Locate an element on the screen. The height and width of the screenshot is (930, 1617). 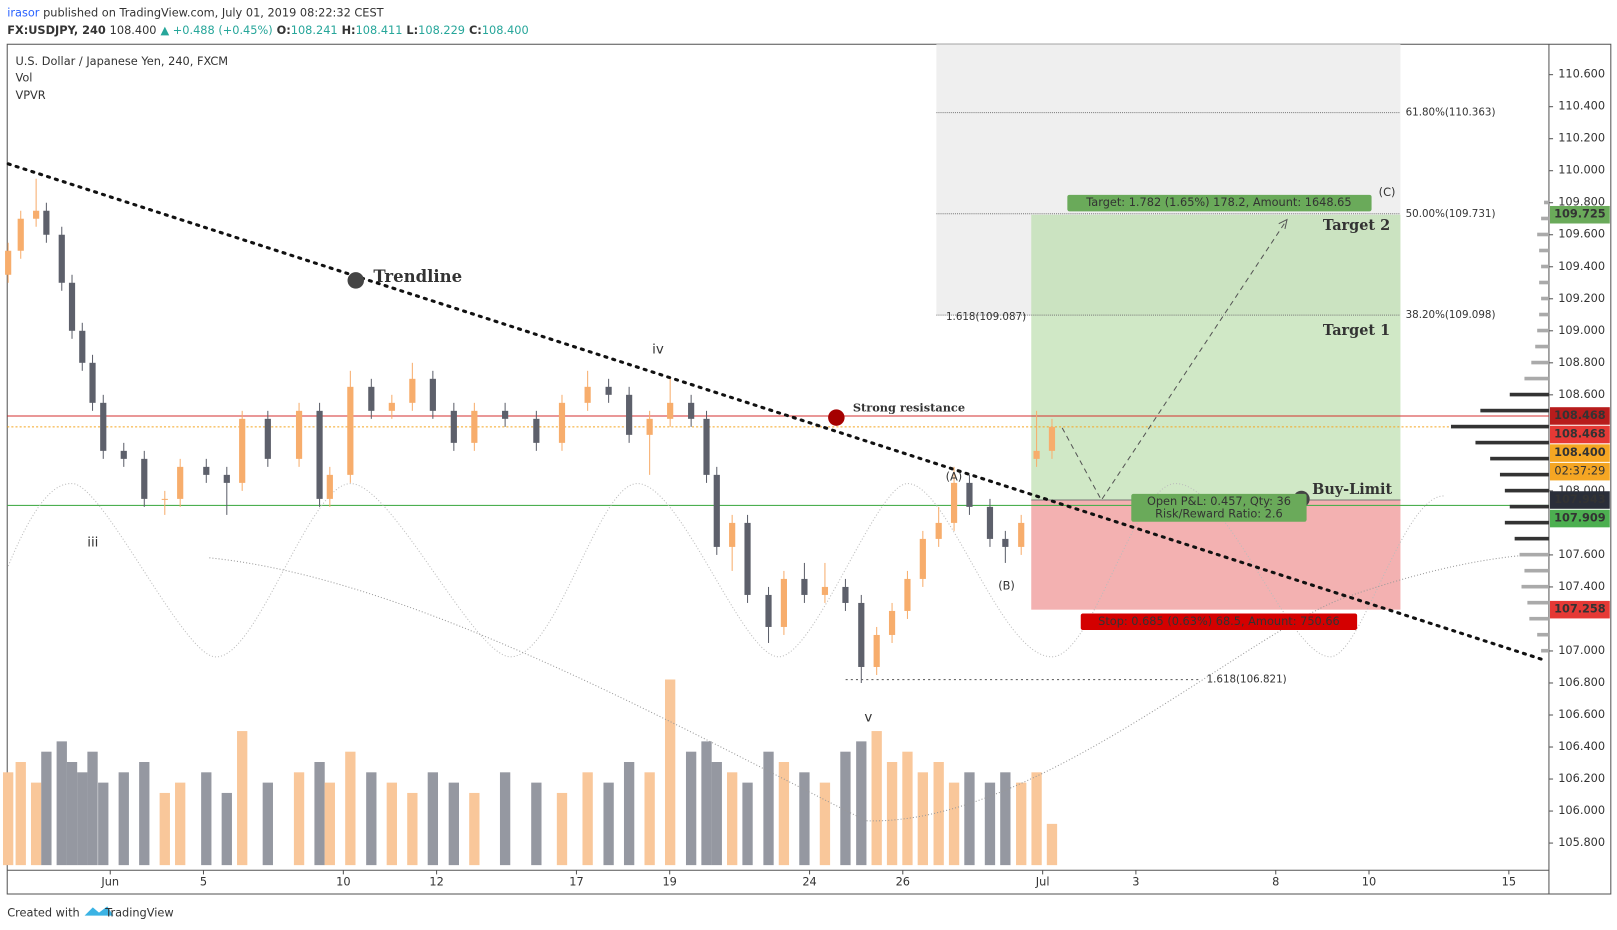
annotation: Buy-Limit is located at coordinates (1352, 489).